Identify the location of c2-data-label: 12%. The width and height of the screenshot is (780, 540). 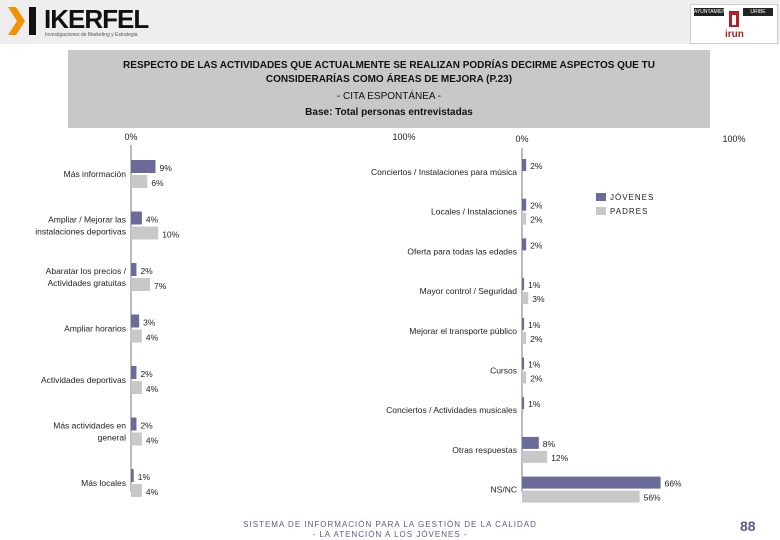
(559, 458).